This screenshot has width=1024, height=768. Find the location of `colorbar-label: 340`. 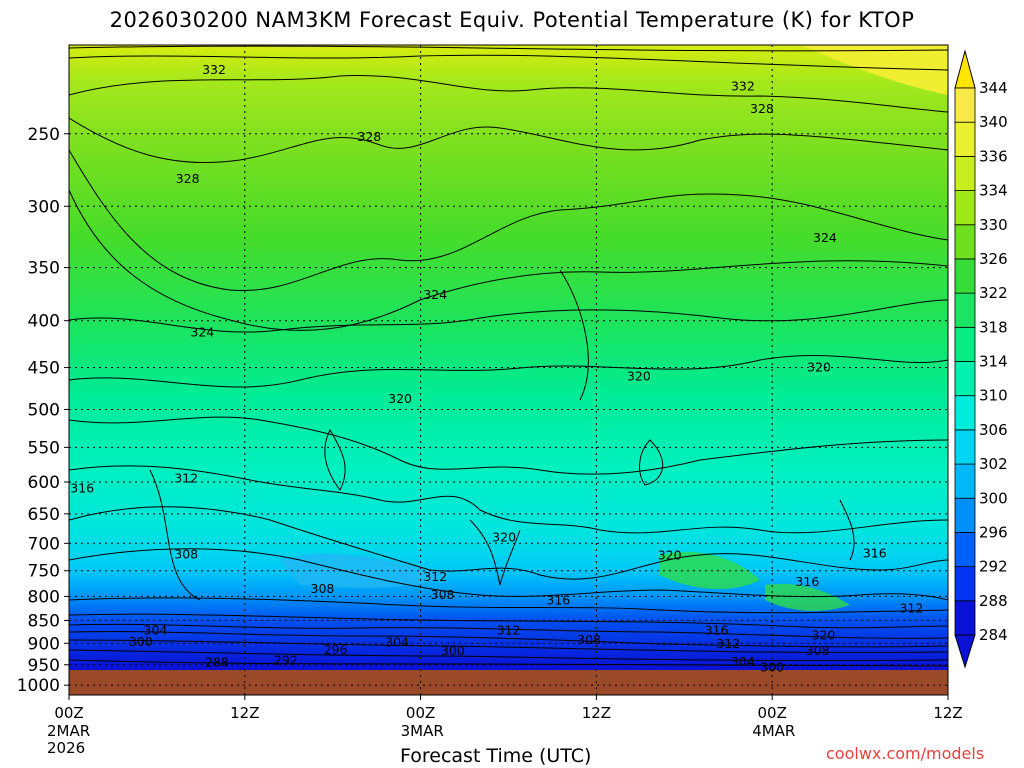

colorbar-label: 340 is located at coordinates (993, 122).